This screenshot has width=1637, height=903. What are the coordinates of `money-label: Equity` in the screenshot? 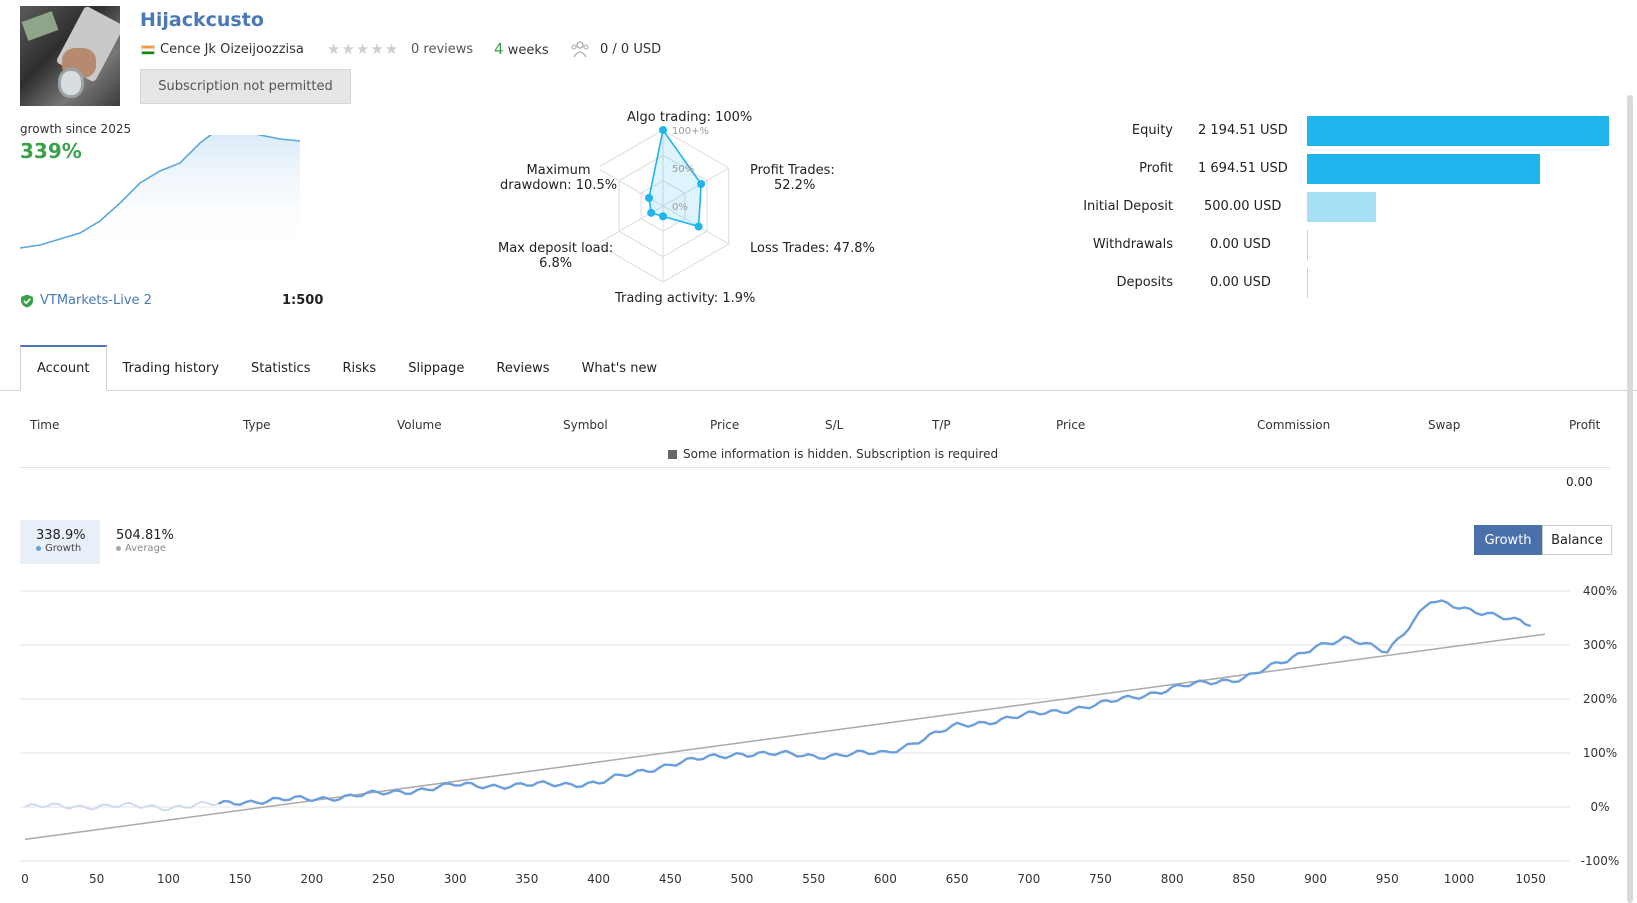 It's located at (1152, 130).